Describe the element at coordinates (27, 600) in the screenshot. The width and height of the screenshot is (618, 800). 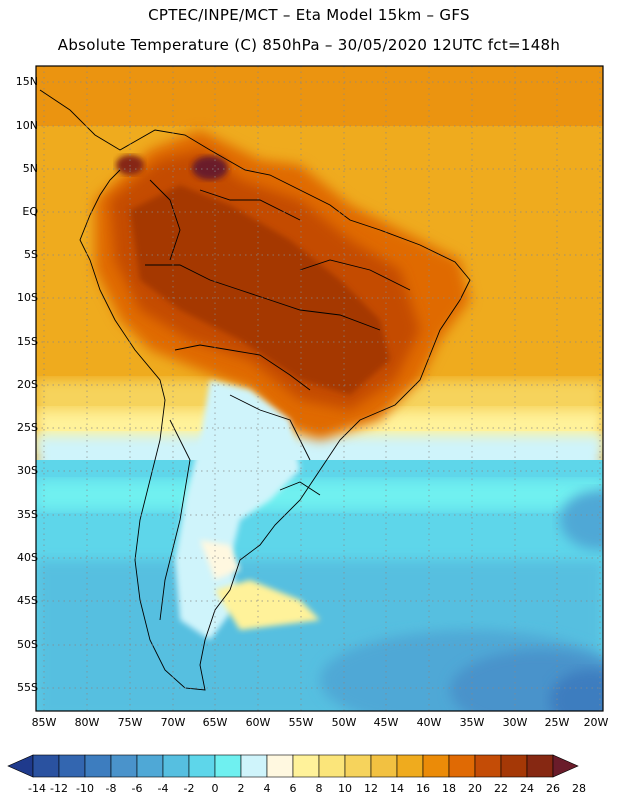
I see `lat-label: 45S` at that location.